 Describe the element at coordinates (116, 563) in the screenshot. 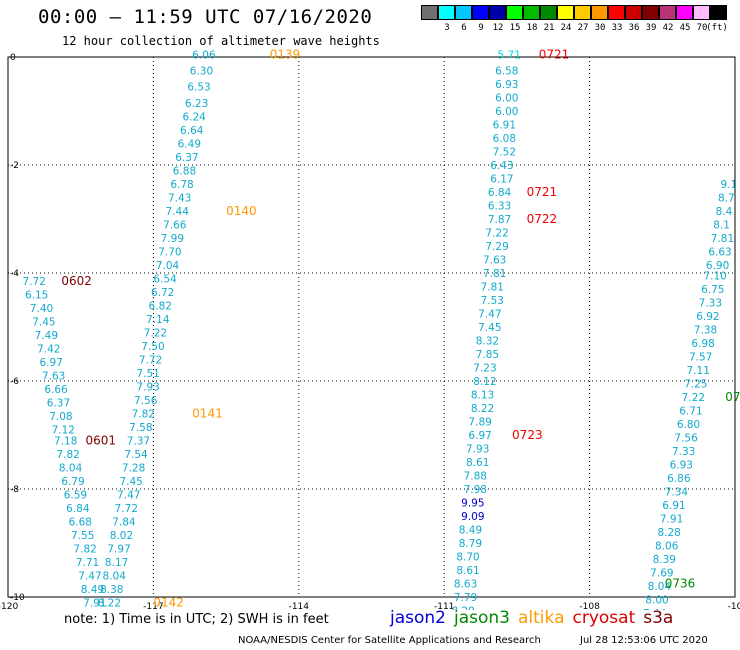

I see `swh-value-label: 8.17` at that location.